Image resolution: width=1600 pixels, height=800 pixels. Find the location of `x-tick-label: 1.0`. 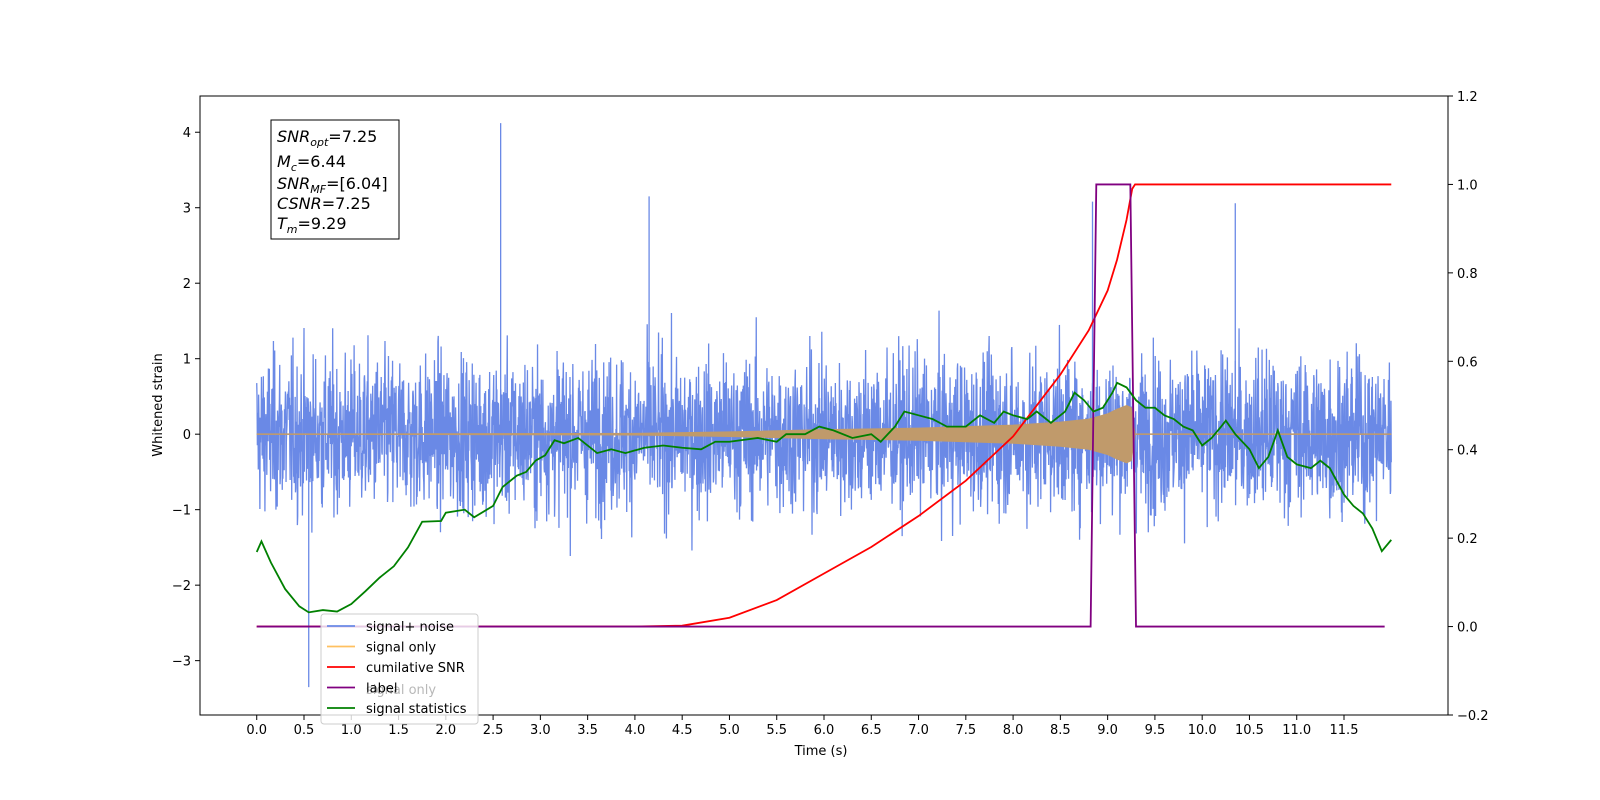

x-tick-label: 1.0 is located at coordinates (351, 730).